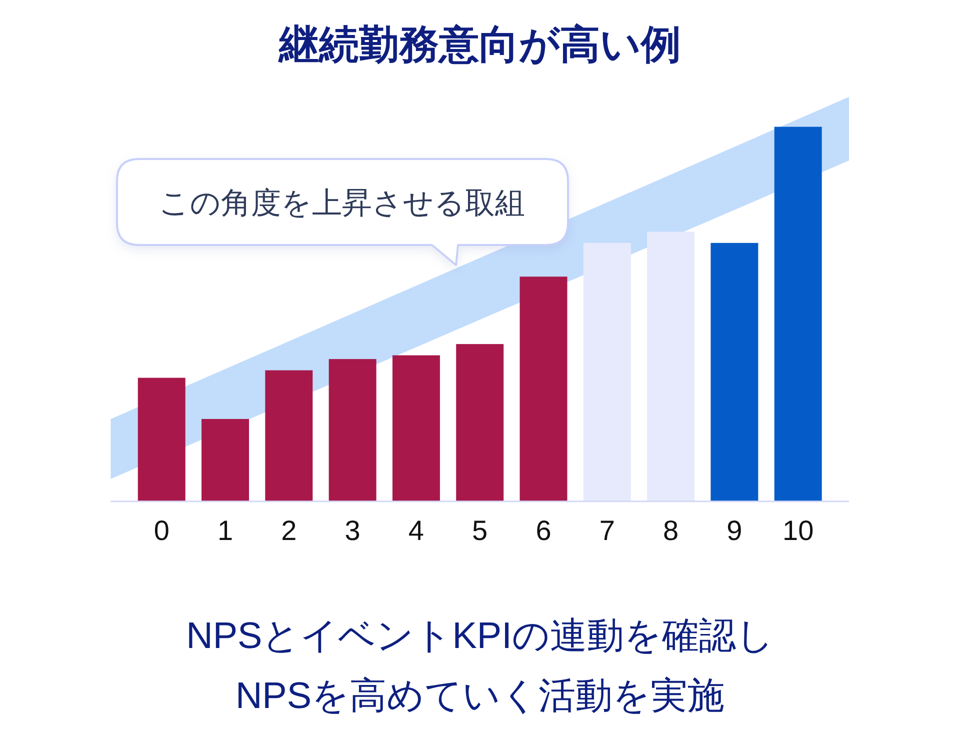 The width and height of the screenshot is (960, 747). Describe the element at coordinates (480, 695) in the screenshot. I see `text: NPSを高めていく活動を実施` at that location.